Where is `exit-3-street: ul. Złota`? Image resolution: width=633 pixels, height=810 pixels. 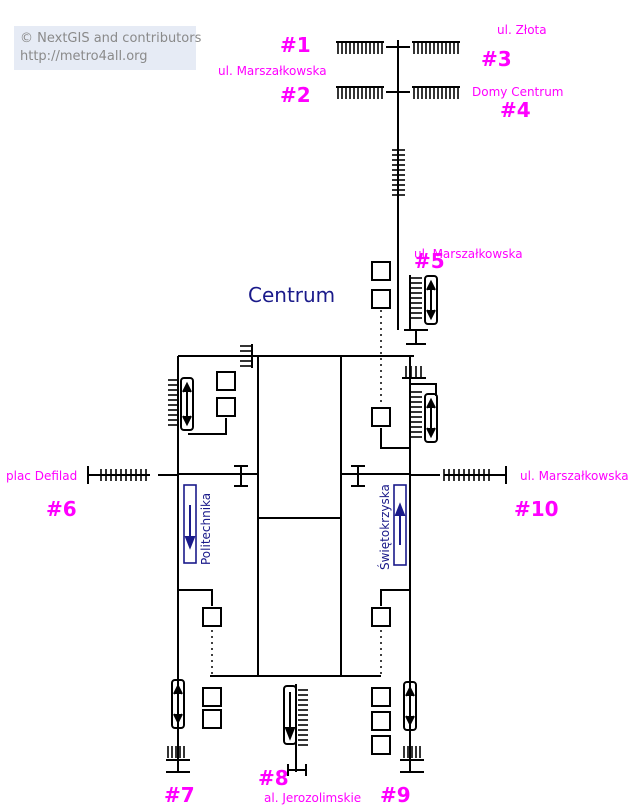
exit-3-street: ul. Złota is located at coordinates (522, 30).